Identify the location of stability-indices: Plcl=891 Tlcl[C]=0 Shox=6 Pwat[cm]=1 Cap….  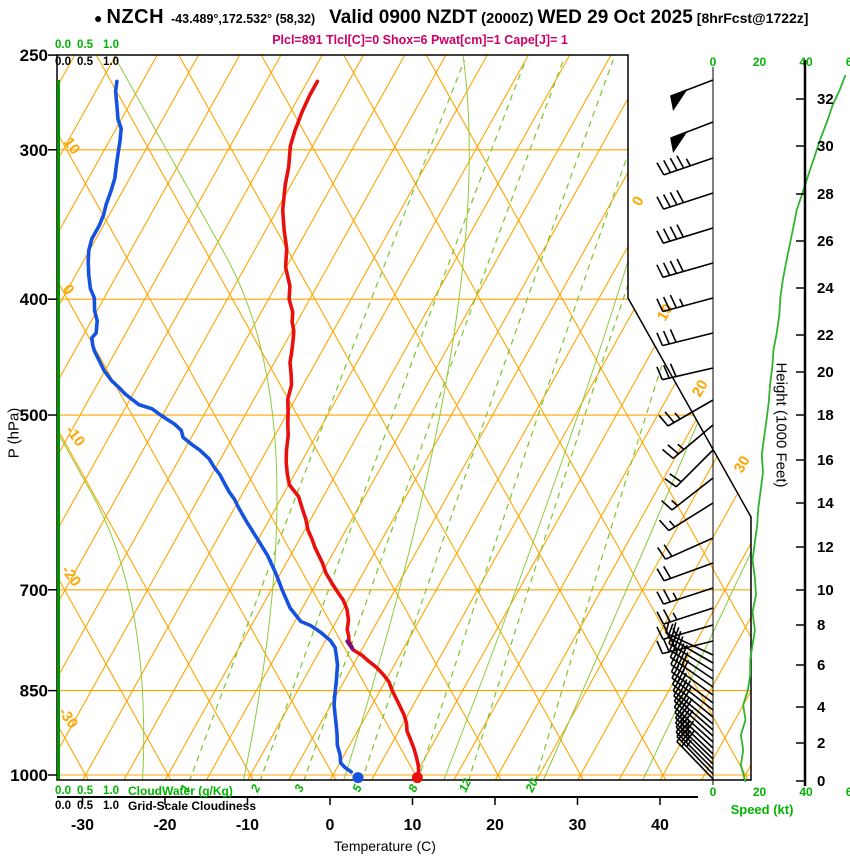
(420, 40).